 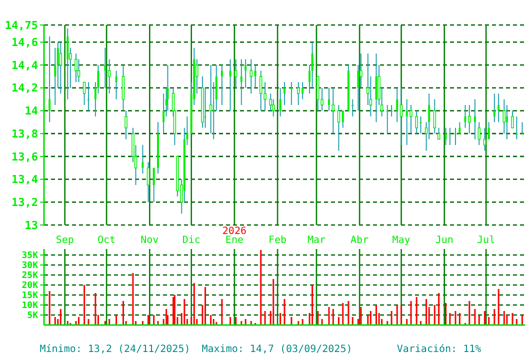 What do you see at coordinates (149, 240) in the screenshot?
I see `x-tick-label: Nov` at bounding box center [149, 240].